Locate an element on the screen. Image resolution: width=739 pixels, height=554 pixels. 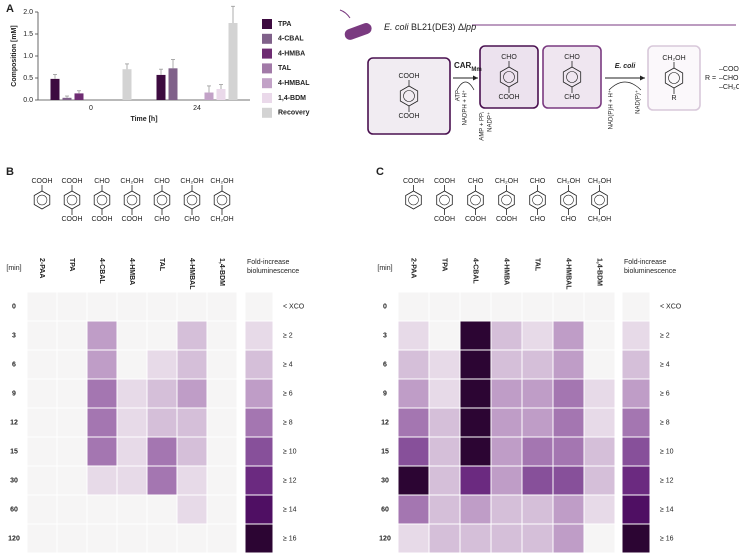
legend-label: ≥ 6 is located at coordinates (288, 393).